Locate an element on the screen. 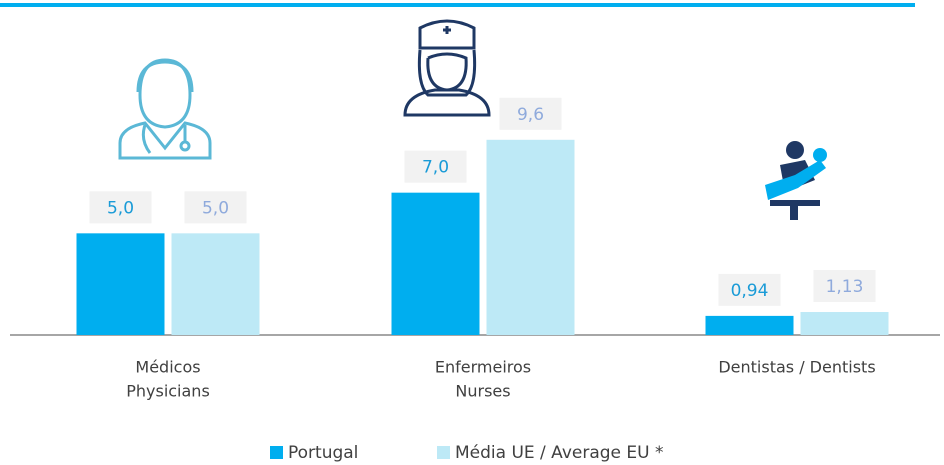 This screenshot has width=944, height=465. x-tick-label: Médicos is located at coordinates (167, 367).